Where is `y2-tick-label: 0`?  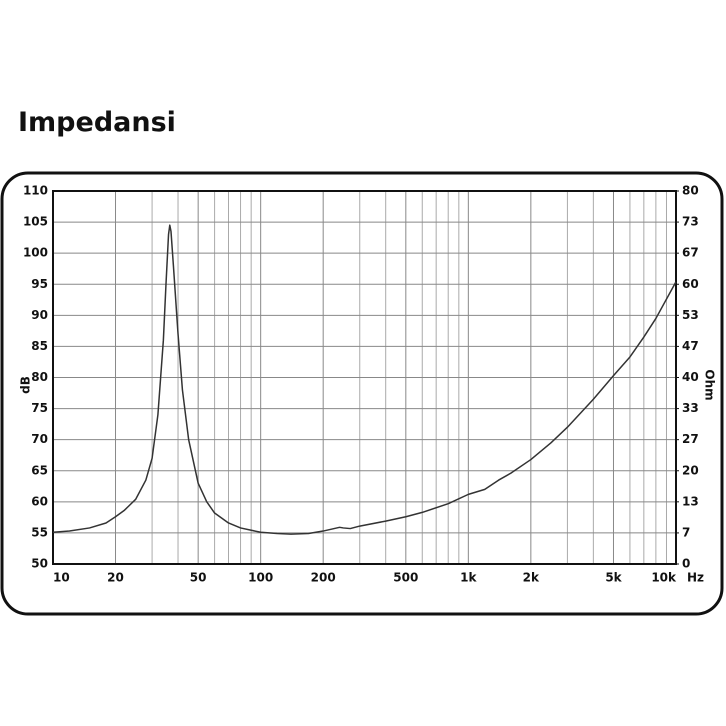 y2-tick-label: 0 is located at coordinates (686, 564).